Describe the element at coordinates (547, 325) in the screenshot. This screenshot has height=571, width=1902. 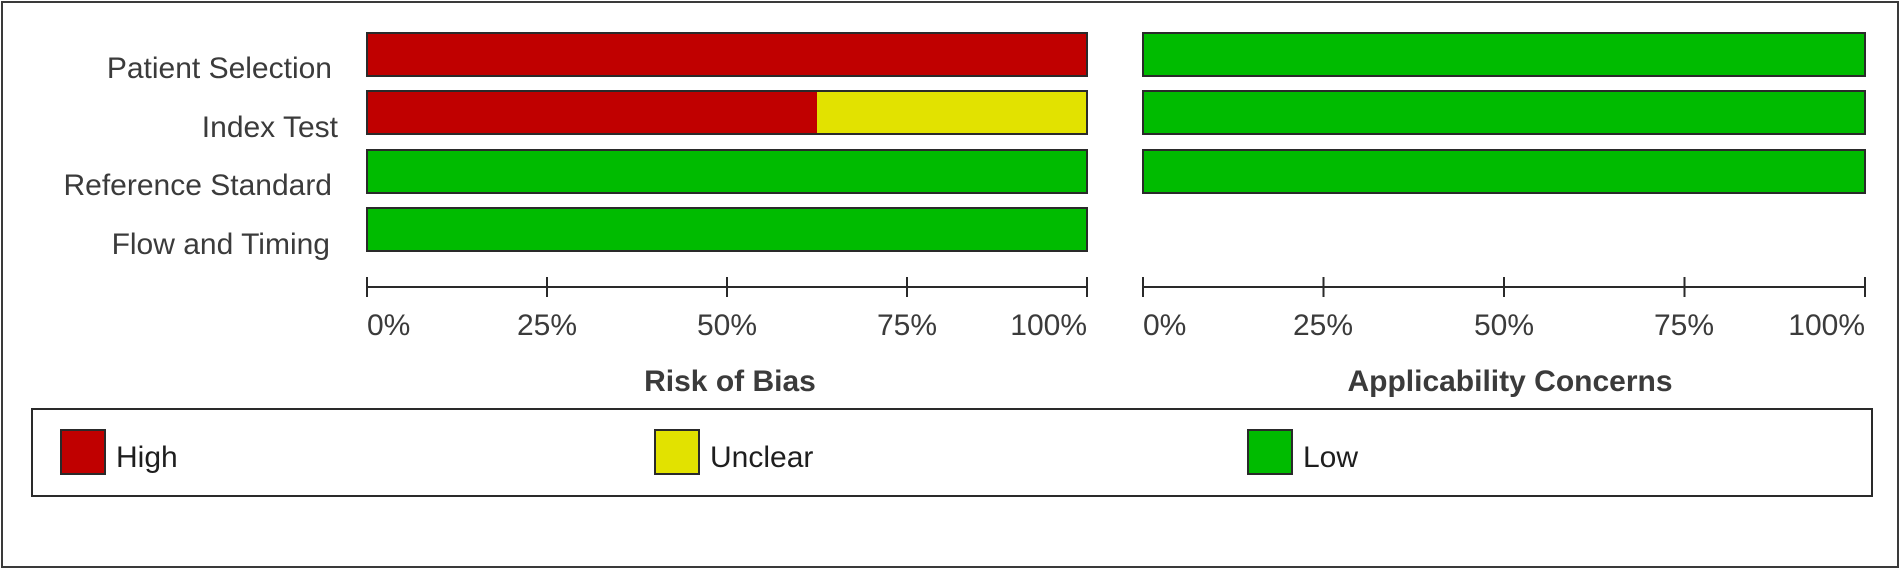
I see `risk-tick-label-25: 25%` at that location.